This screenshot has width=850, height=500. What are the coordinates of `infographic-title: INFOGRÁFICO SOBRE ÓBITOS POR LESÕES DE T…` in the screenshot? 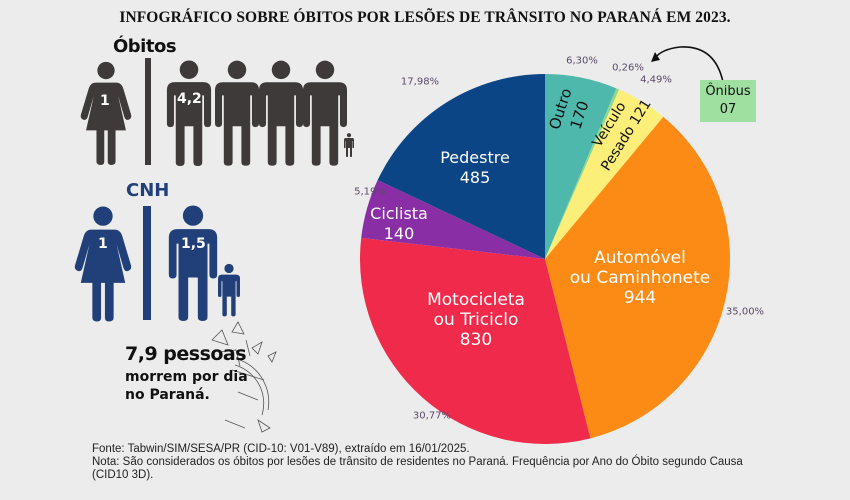 It's located at (425, 17).